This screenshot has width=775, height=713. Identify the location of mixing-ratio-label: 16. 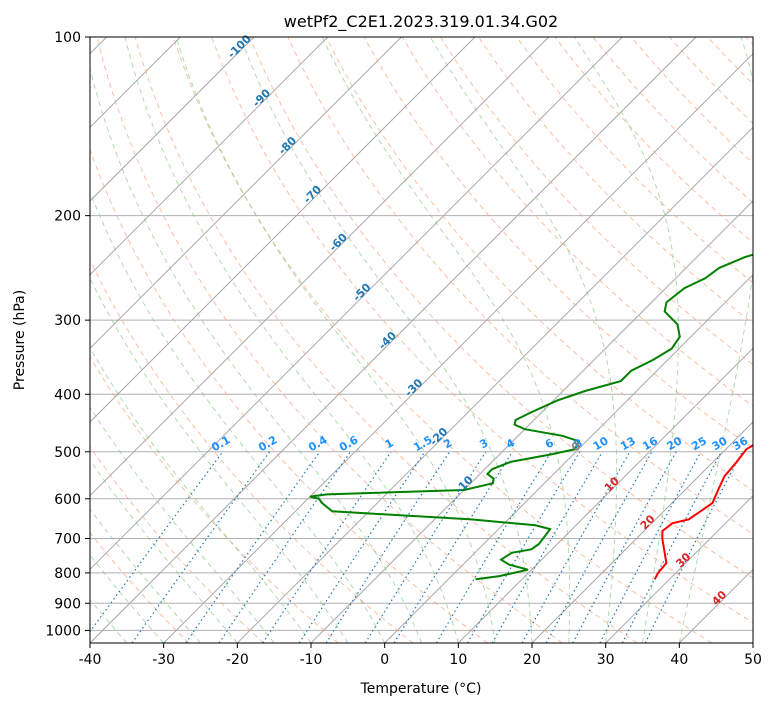
(650, 443).